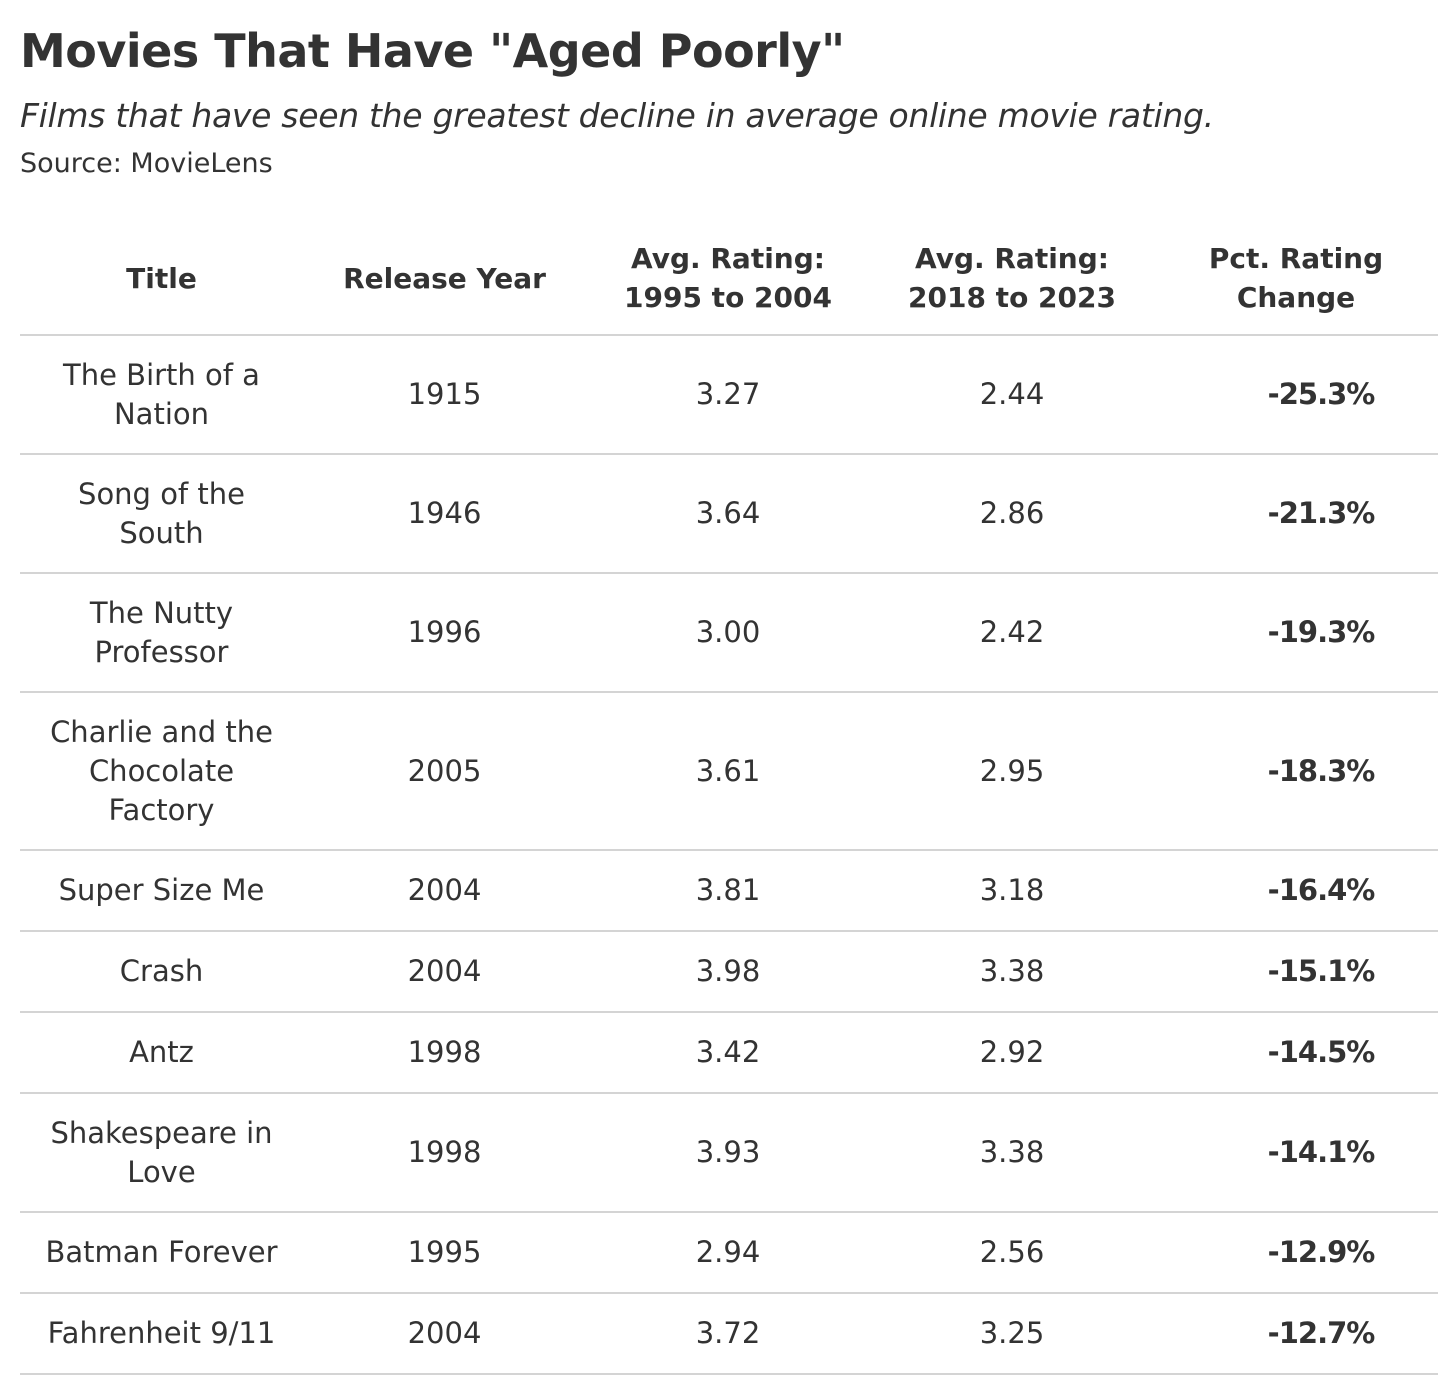 This screenshot has height=1399, width=1456. I want to click on cell-pct-change: -15.1%, so click(1296, 972).